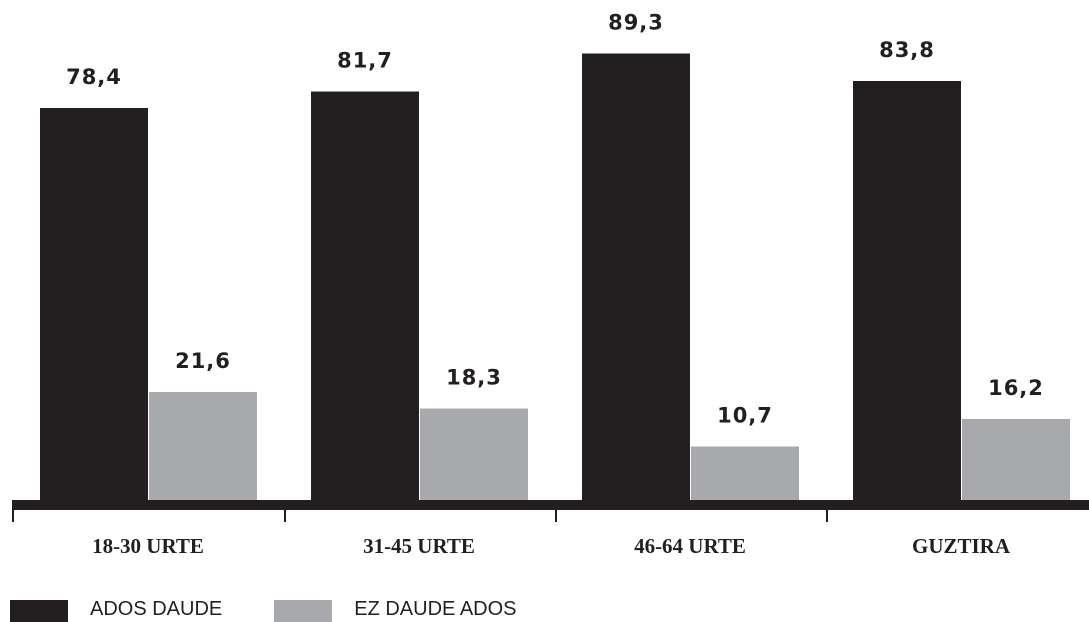  Describe the element at coordinates (551, 546) in the screenshot. I see `category-labels-group: 18-30 URTE 31-45 URTE 46-64 URTE GUZTIRA` at that location.